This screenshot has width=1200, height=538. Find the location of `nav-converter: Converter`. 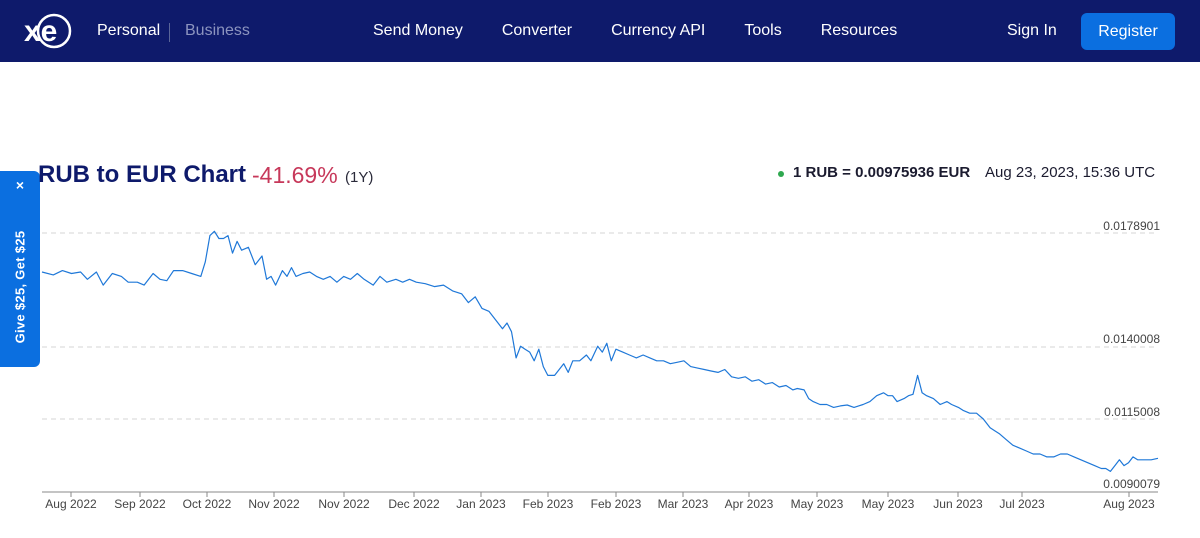

nav-converter: Converter is located at coordinates (537, 30).